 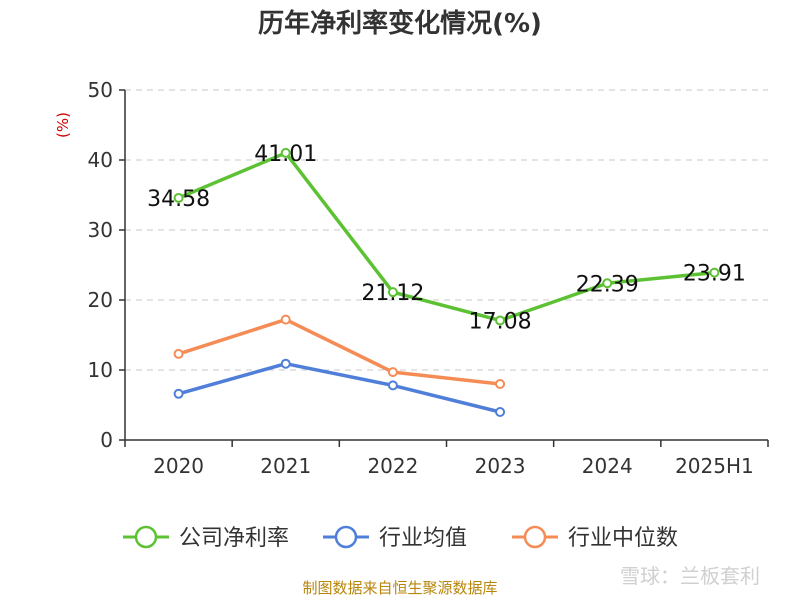 What do you see at coordinates (178, 466) in the screenshot?
I see `x-tick-label: 2020` at bounding box center [178, 466].